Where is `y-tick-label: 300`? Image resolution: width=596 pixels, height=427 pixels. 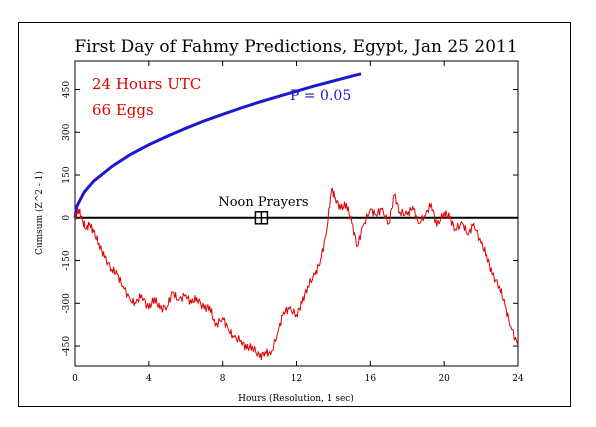 y-tick-label: 300 is located at coordinates (67, 131).